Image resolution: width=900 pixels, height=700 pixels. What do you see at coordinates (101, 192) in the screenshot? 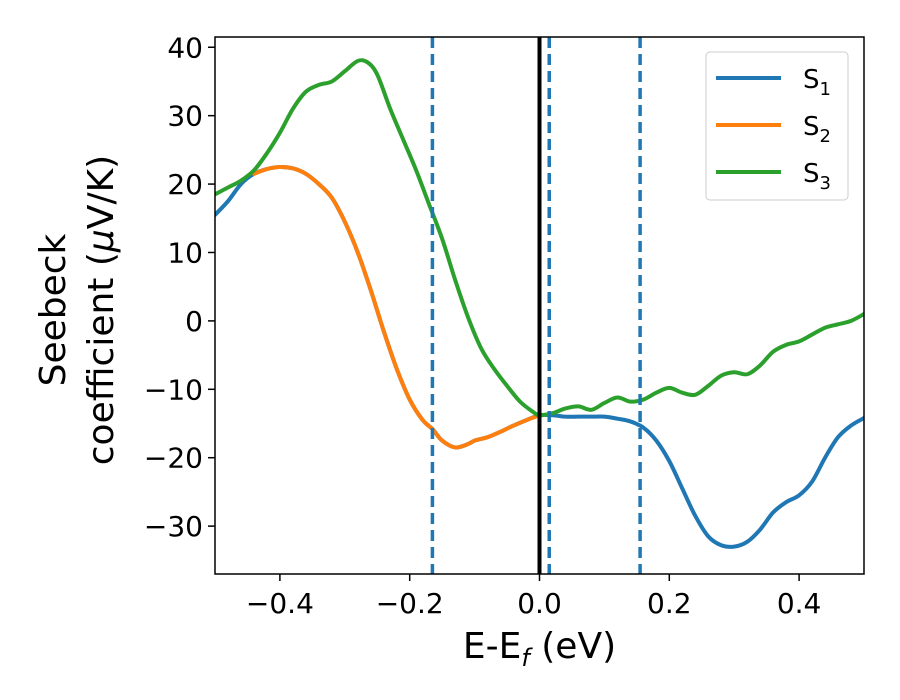
I see `y-axis-label-line2-suffix: V/K)` at bounding box center [101, 192].